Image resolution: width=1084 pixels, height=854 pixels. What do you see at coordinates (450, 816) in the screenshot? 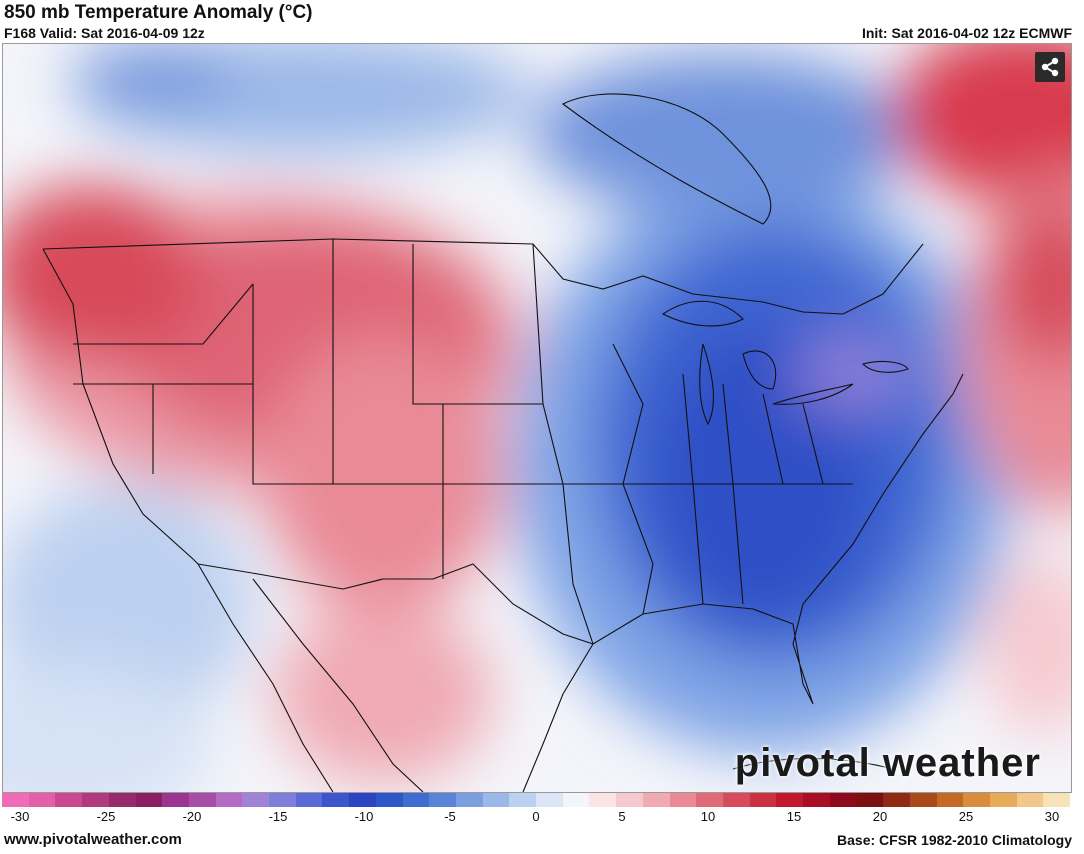
I see `scale-tick-label: -5` at bounding box center [450, 816].